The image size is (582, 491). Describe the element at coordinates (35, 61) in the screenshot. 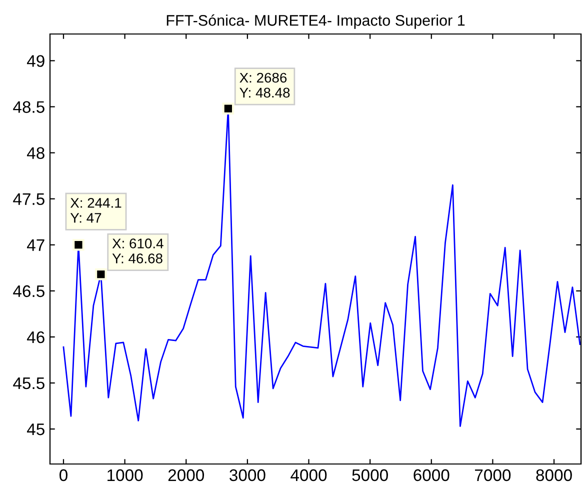

I see `y-tick-label: 49` at that location.